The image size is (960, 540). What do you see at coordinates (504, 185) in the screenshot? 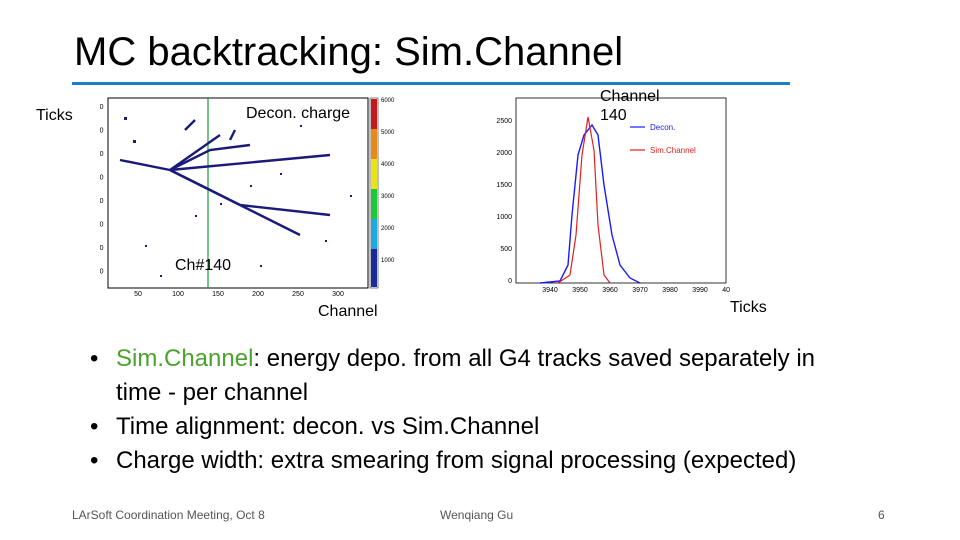
I see `right-y-tick-label: 1500` at bounding box center [504, 185].